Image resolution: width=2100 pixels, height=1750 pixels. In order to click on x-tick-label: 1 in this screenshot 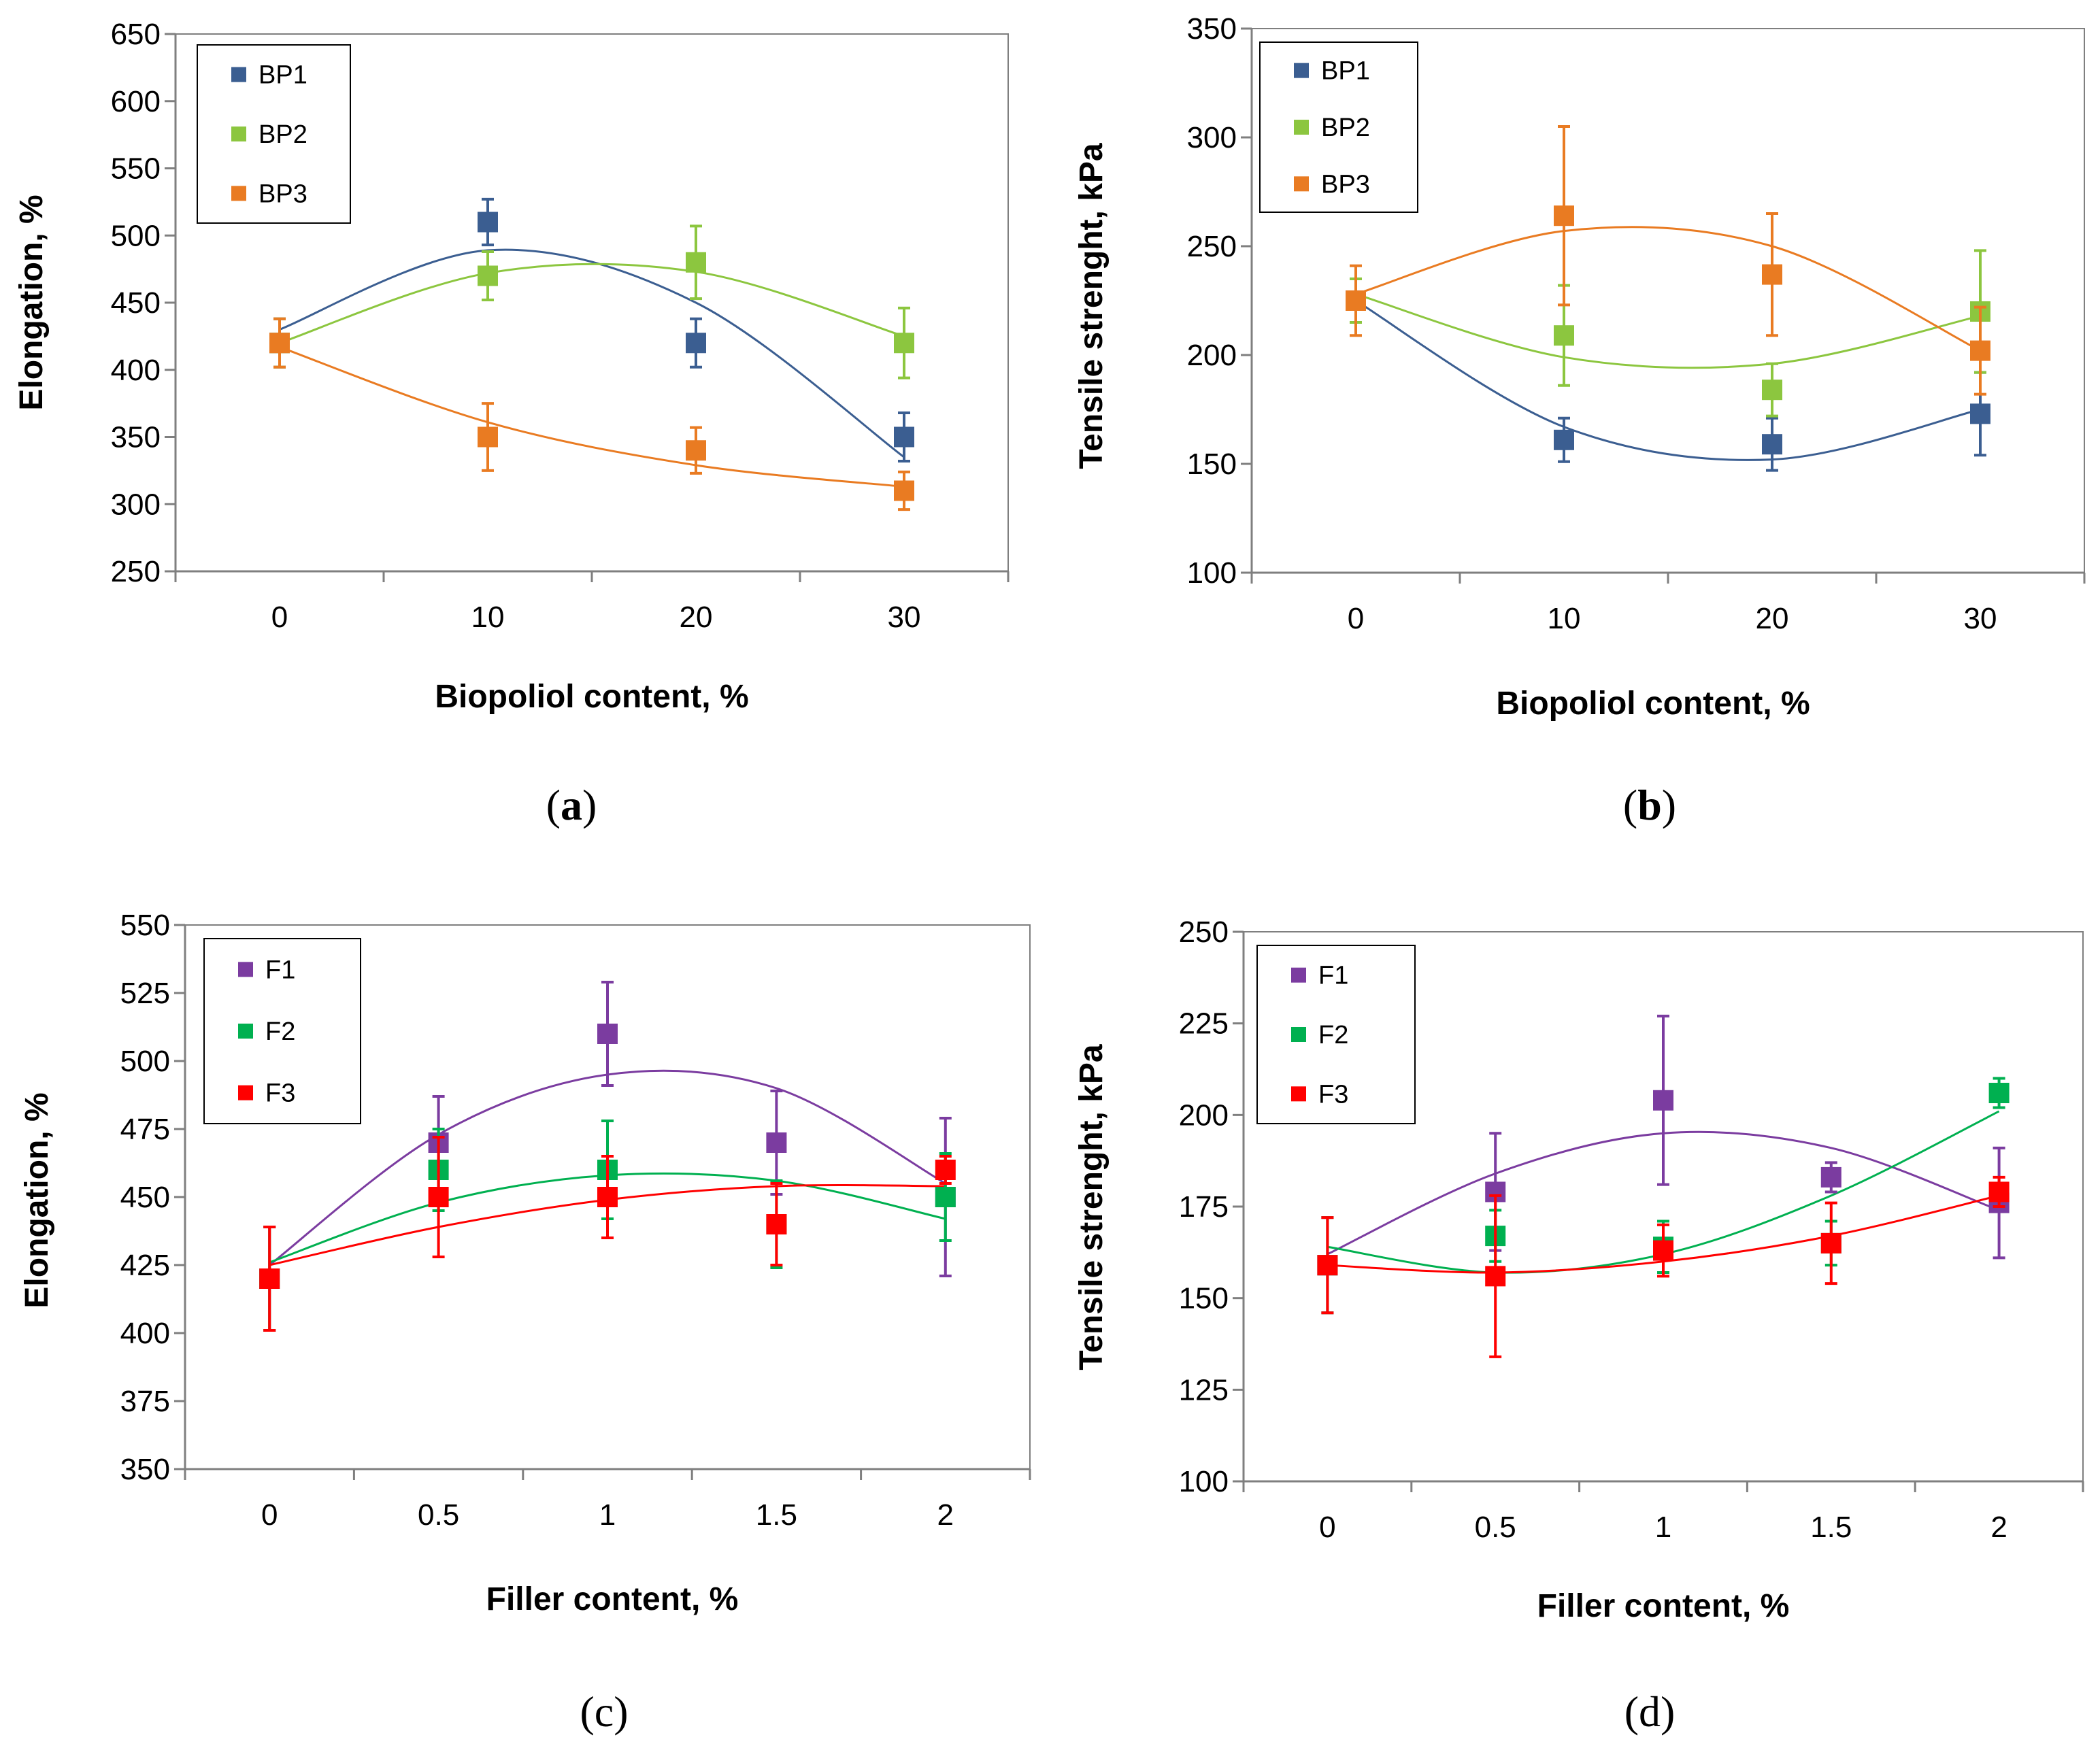, I will do `click(1663, 1527)`.